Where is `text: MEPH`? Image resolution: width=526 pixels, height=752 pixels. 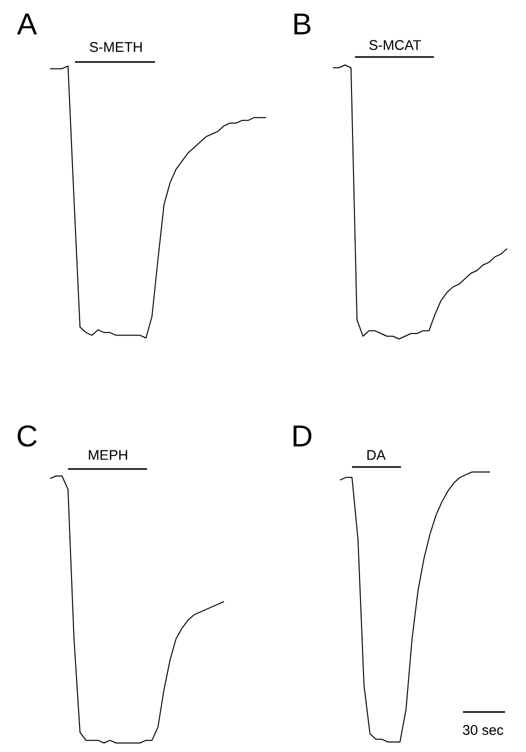
text: MEPH is located at coordinates (108, 455).